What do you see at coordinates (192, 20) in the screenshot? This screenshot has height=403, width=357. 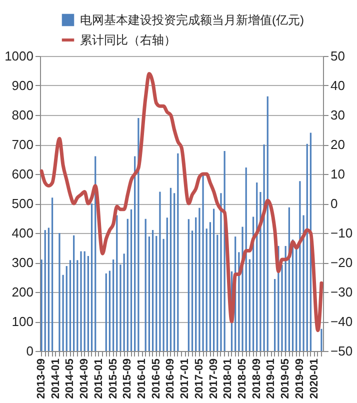 I see `legend-label: 电网基本建设投资完成额当月新增值(亿元)` at bounding box center [192, 20].